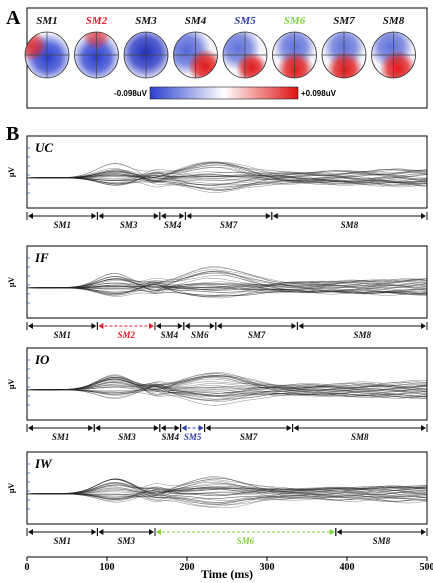  I want to click on topomap-sm1: SM1, so click(47, 47).